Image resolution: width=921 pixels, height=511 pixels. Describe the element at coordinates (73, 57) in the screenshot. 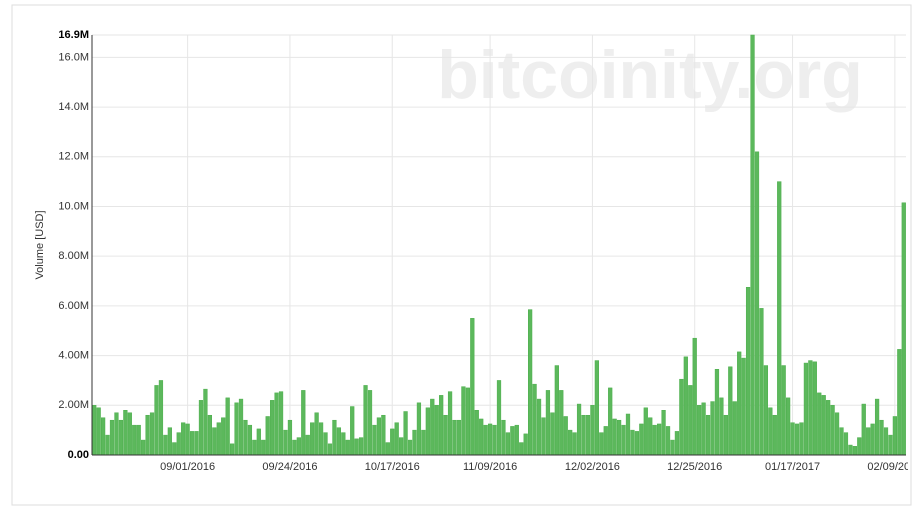

I see `y-tick-label: 16.0M` at that location.